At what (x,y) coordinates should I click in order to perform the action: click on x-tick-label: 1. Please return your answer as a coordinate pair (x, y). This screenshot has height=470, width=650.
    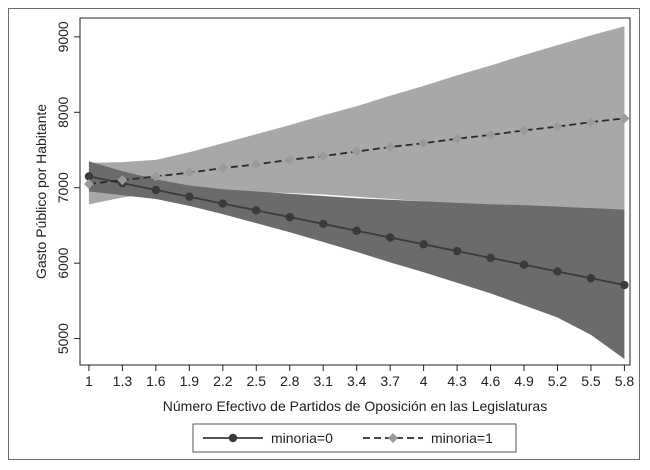
    Looking at the image, I should click on (89, 381).